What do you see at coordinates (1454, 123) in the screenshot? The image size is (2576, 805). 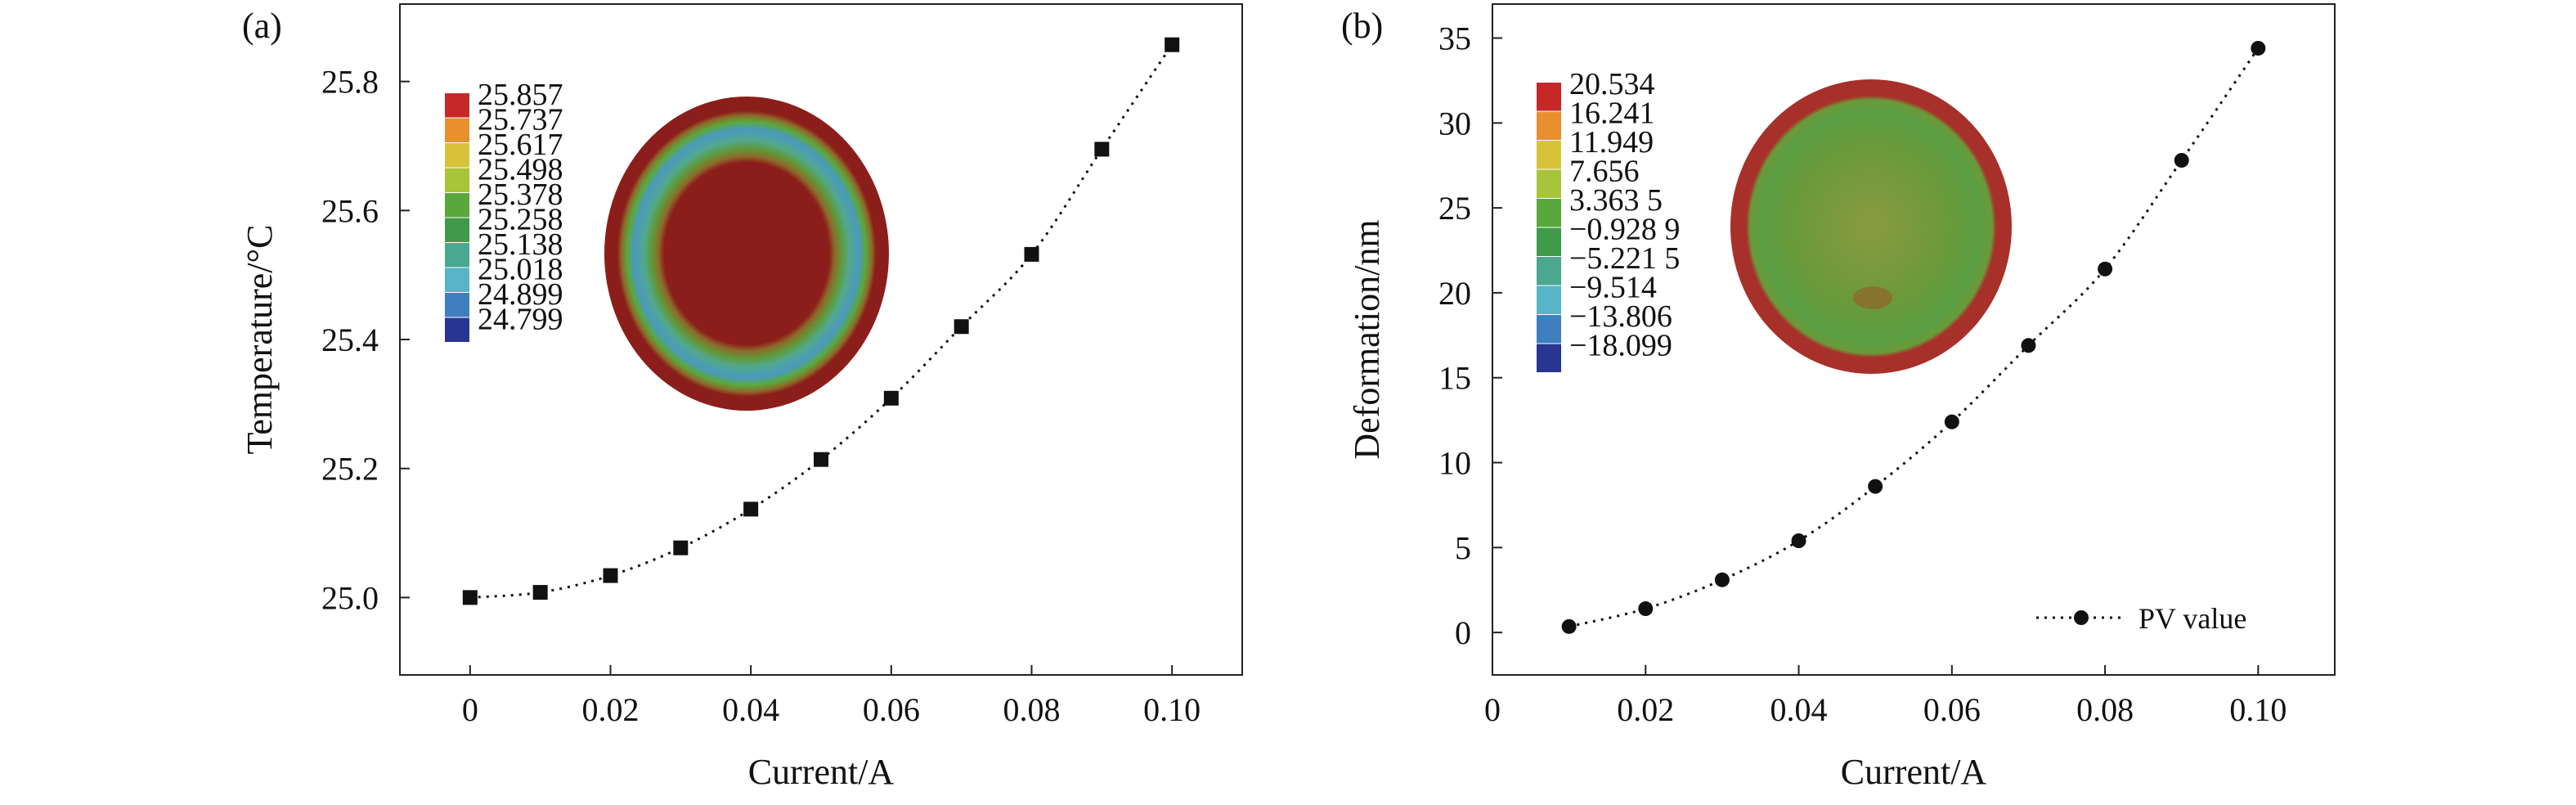 I see `y-tick-label: 30` at bounding box center [1454, 123].